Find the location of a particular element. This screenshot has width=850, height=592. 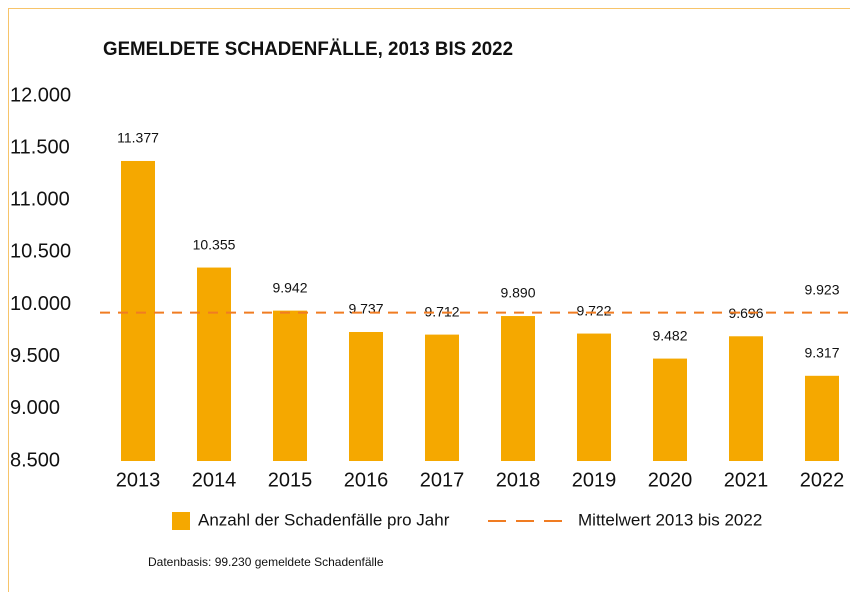

legend-label: Anzahl der Schadenfälle pro Jahr is located at coordinates (324, 519).